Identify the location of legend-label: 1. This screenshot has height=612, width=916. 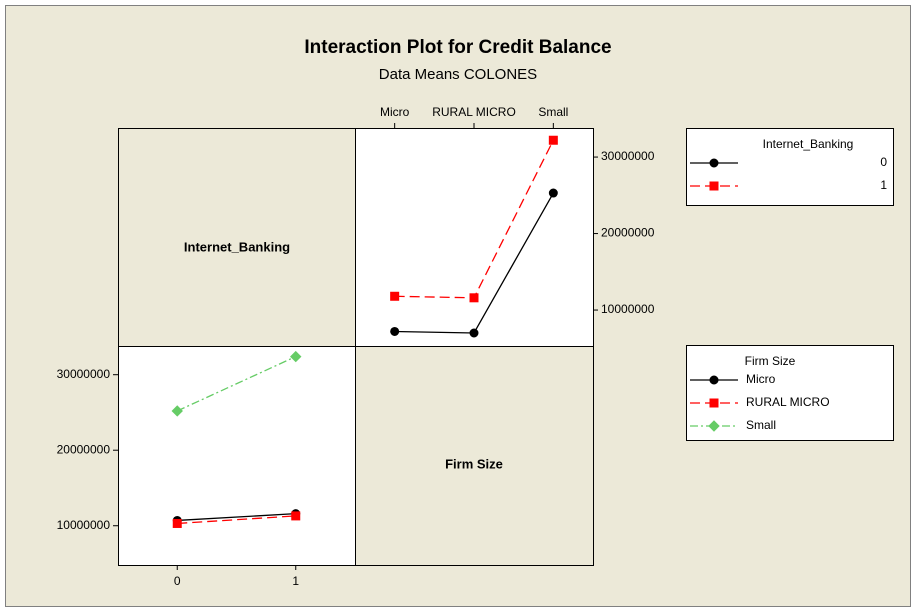
(883, 185).